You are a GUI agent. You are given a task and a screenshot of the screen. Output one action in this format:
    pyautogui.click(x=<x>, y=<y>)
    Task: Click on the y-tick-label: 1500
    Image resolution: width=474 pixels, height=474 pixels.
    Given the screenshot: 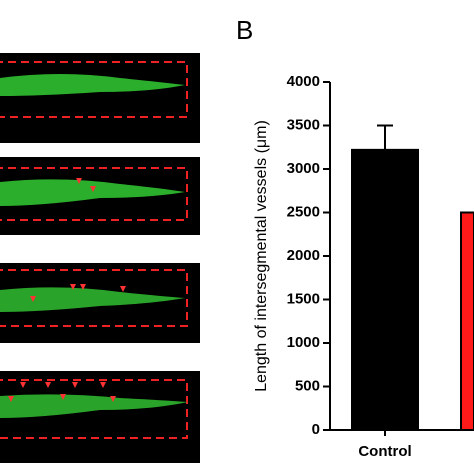 What is the action you would take?
    pyautogui.click(x=303, y=298)
    